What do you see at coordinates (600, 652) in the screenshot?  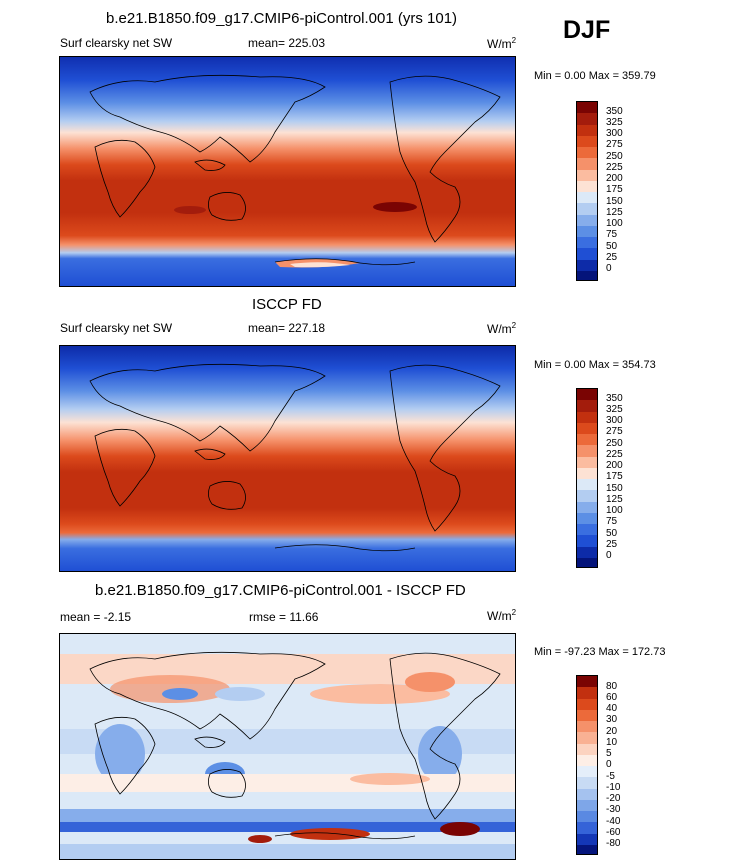 I see `panel-3-minmax: Min = -97.23 Max = 172.73` at bounding box center [600, 652].